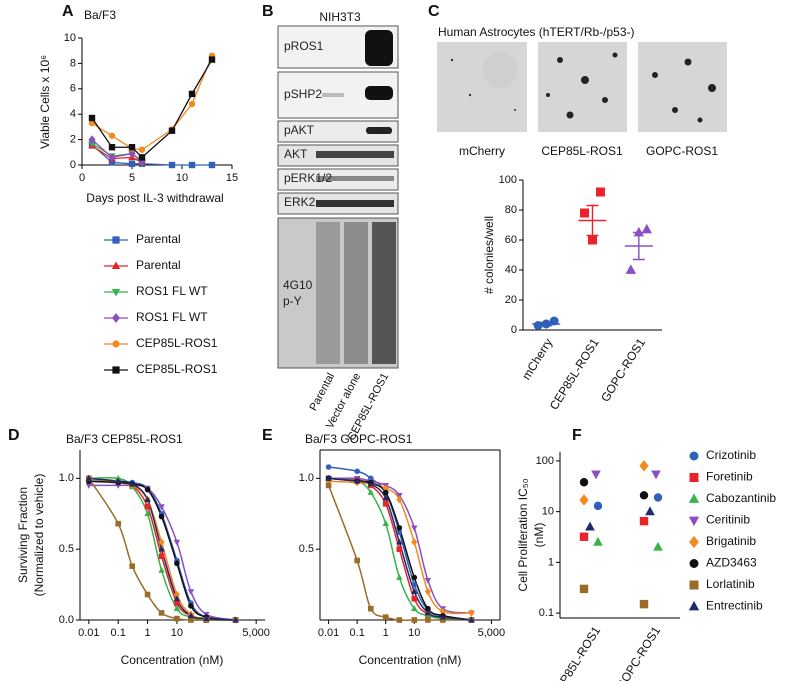  What do you see at coordinates (434, 11) in the screenshot?
I see `panel-label: C` at bounding box center [434, 11].